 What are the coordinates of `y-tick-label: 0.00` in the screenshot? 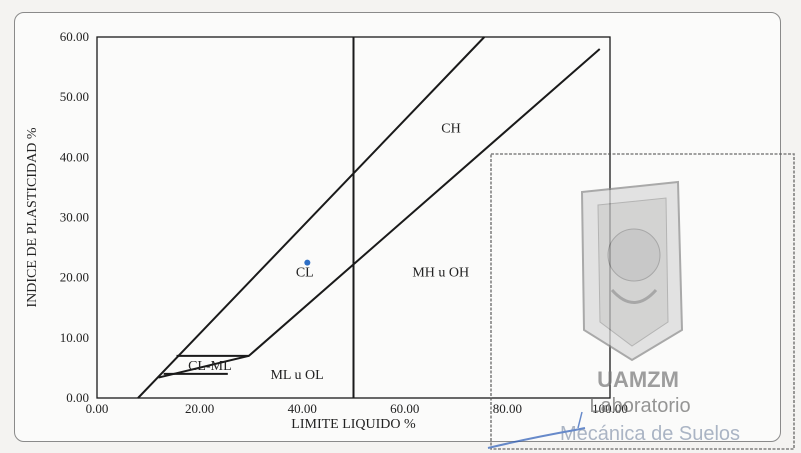 It's located at (77, 397).